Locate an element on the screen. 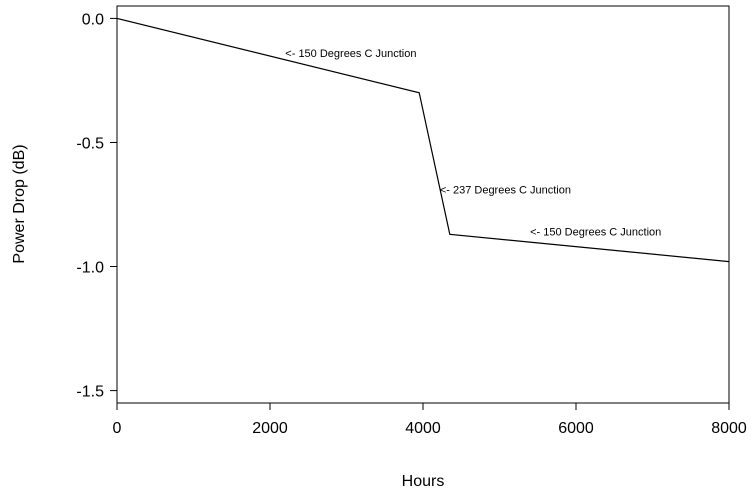 This screenshot has height=499, width=756. x-axis-ticks: 0 2000 4000 6000 8000 is located at coordinates (430, 420).